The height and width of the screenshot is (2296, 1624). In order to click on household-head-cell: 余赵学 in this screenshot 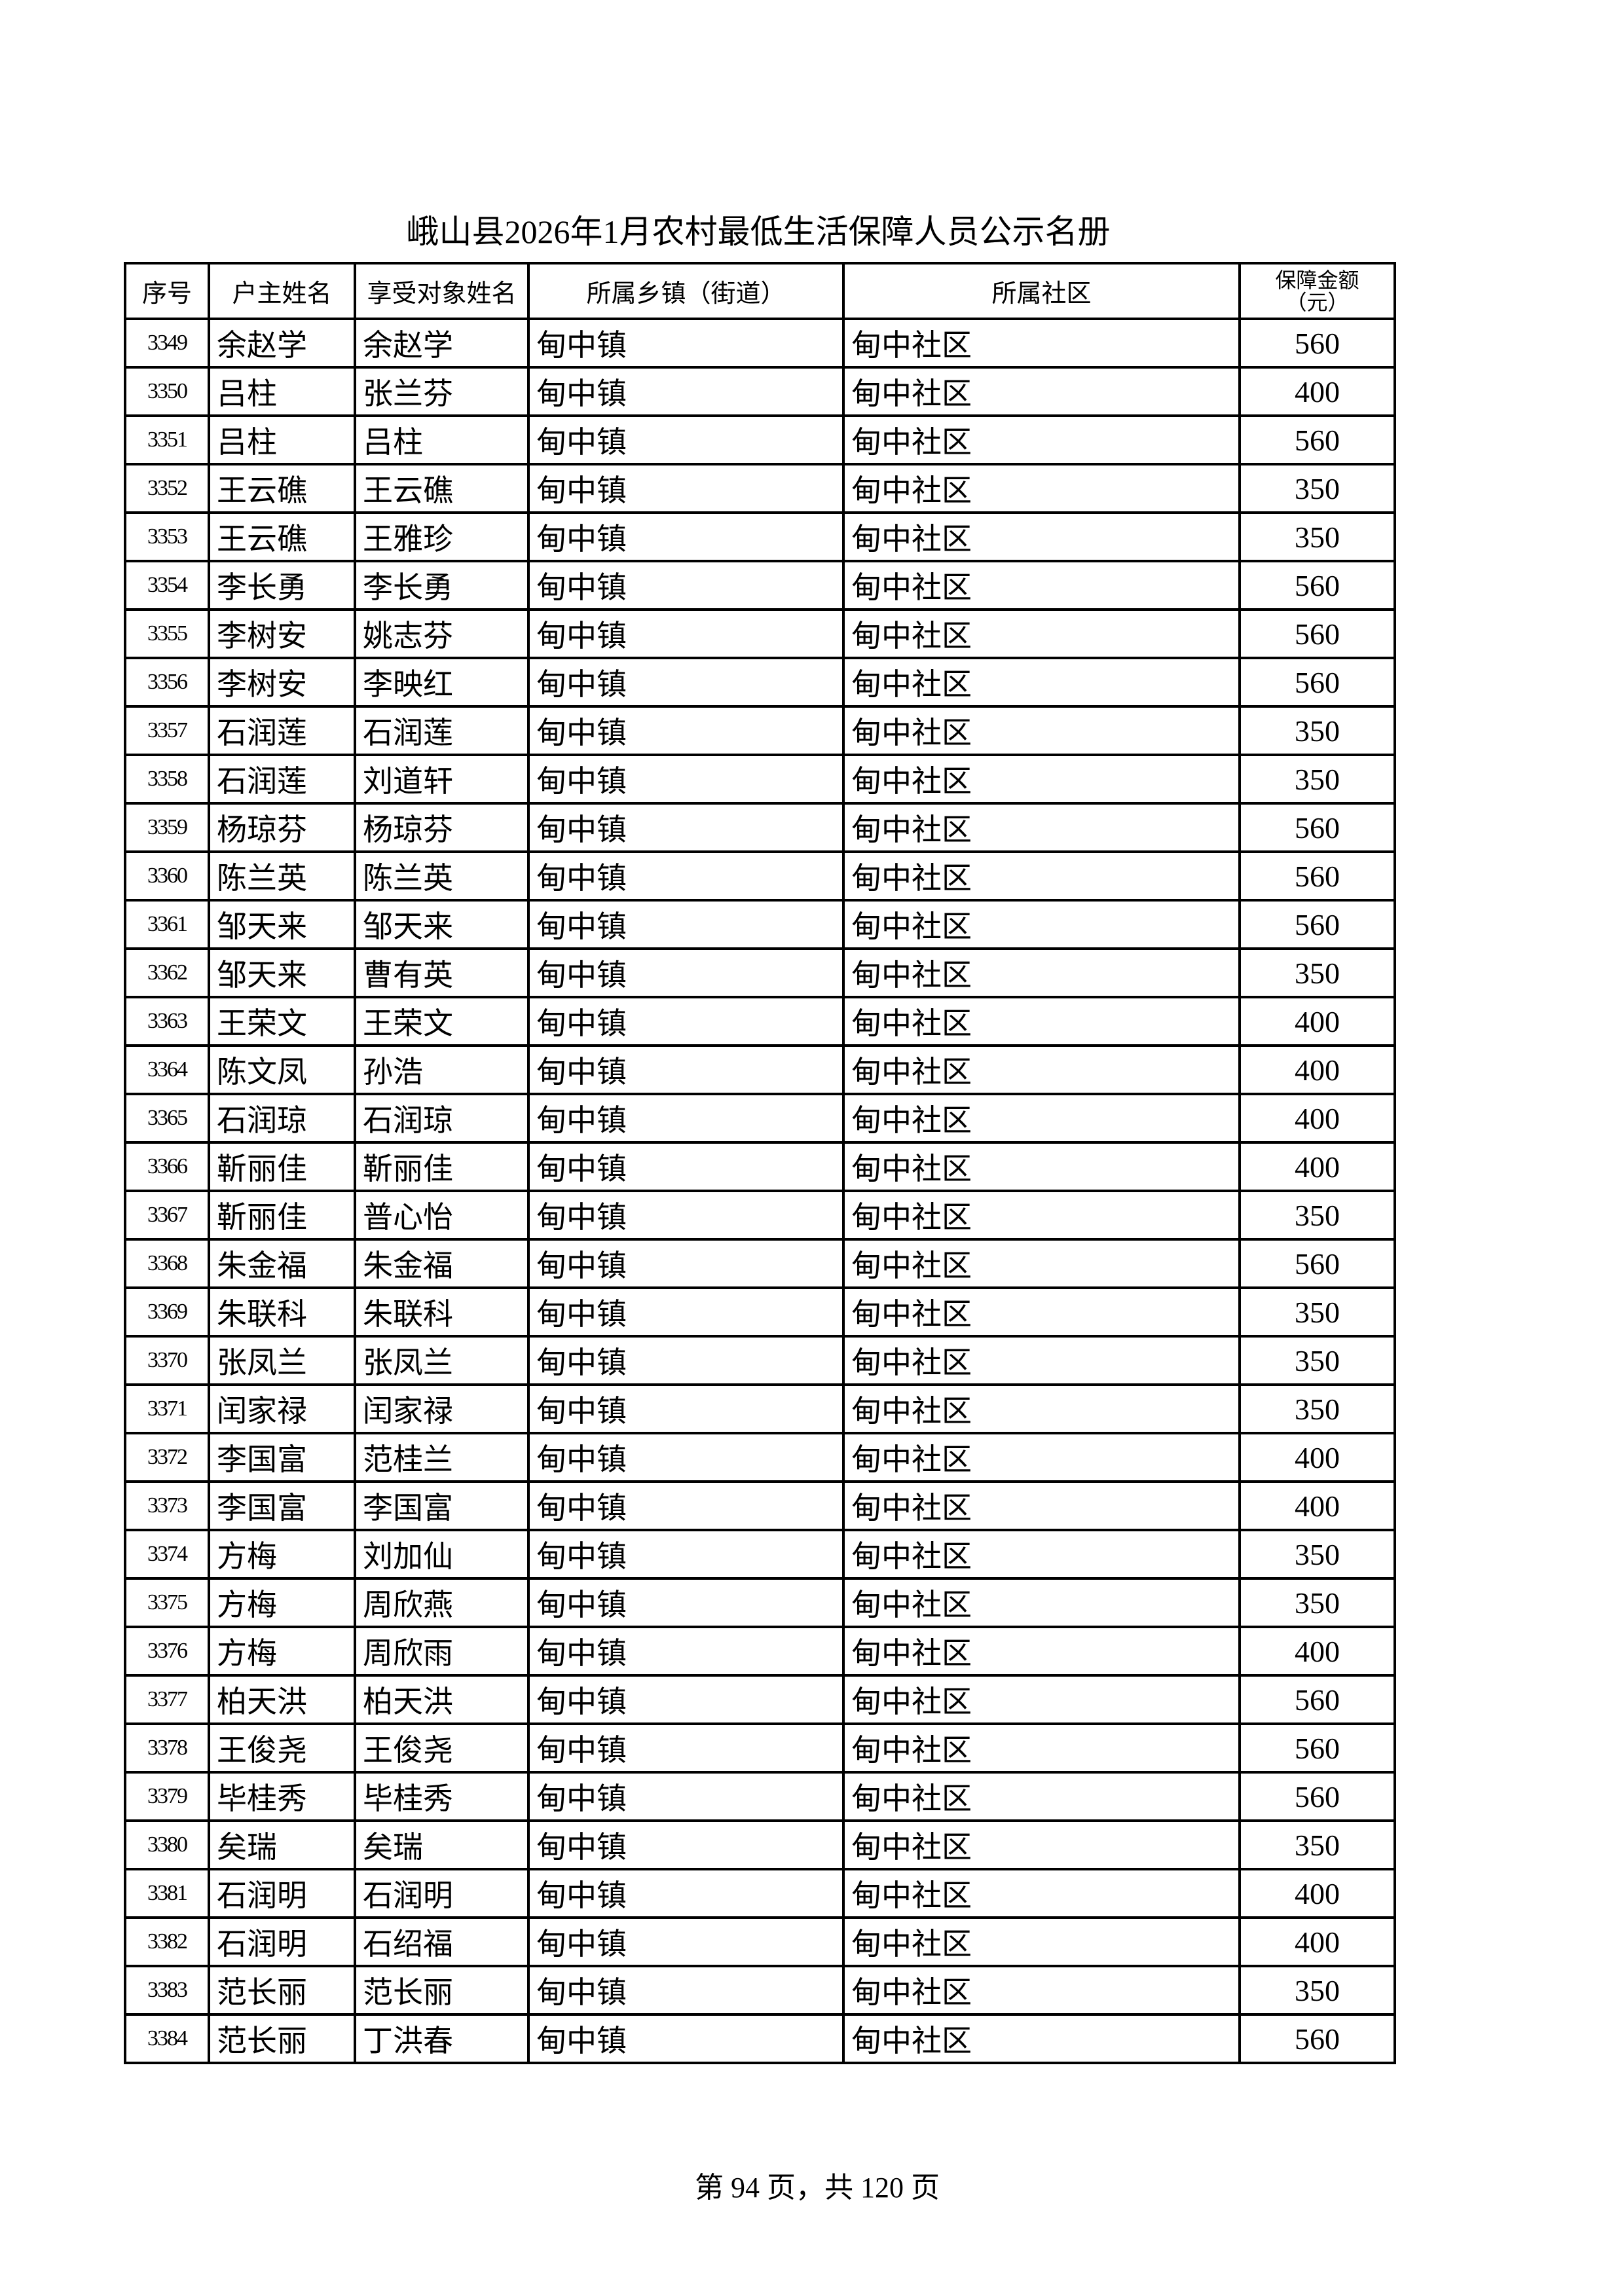, I will do `click(282, 343)`.